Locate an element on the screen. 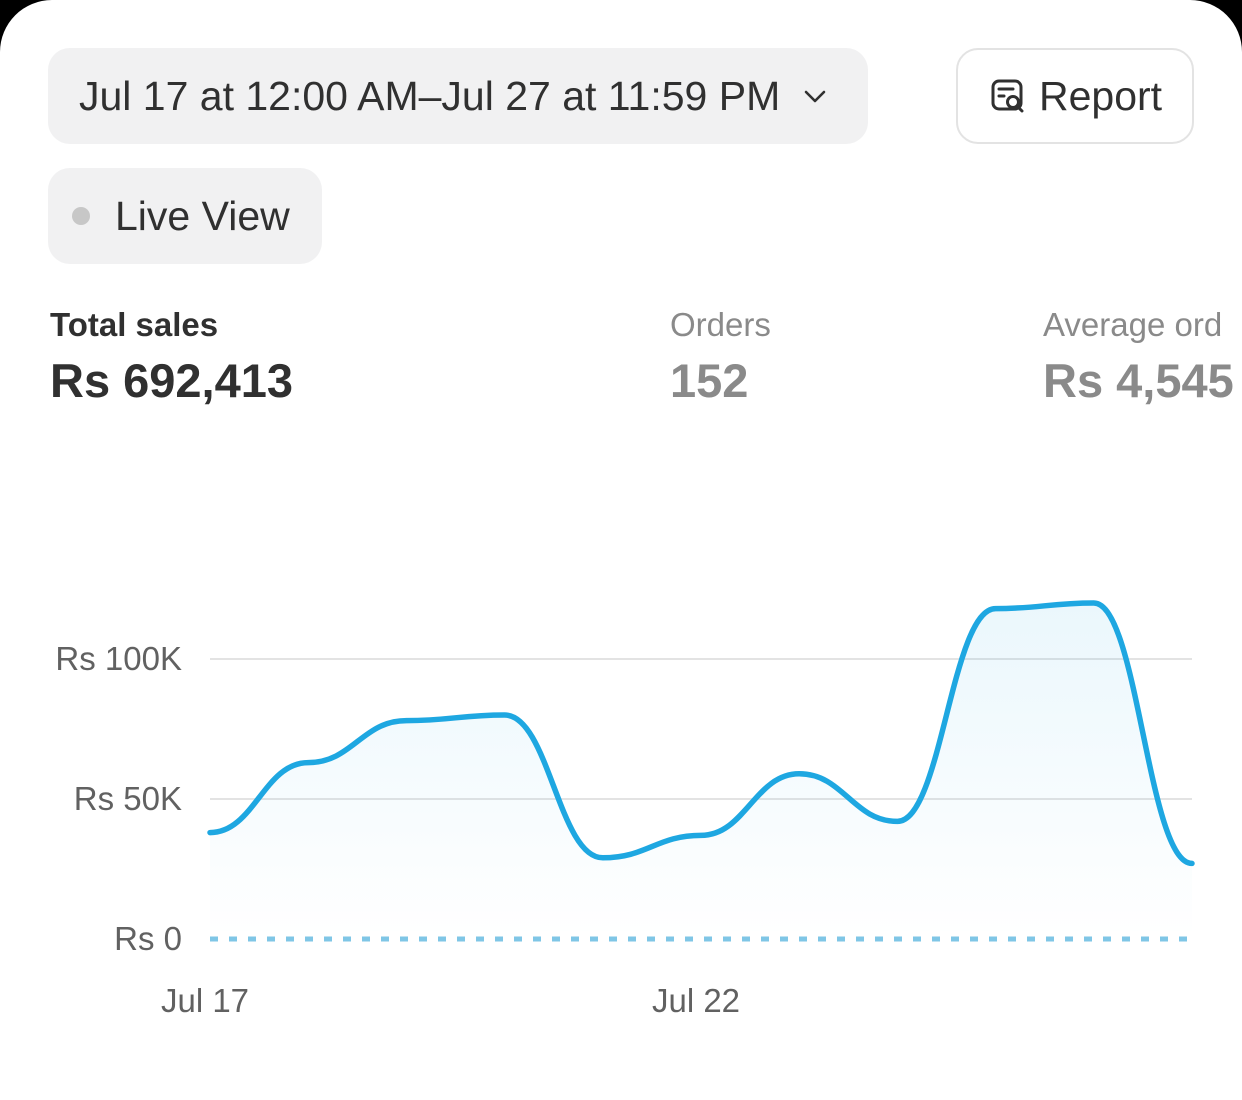 The width and height of the screenshot is (1242, 1100). metric-value: Rs 692,413 is located at coordinates (172, 380).